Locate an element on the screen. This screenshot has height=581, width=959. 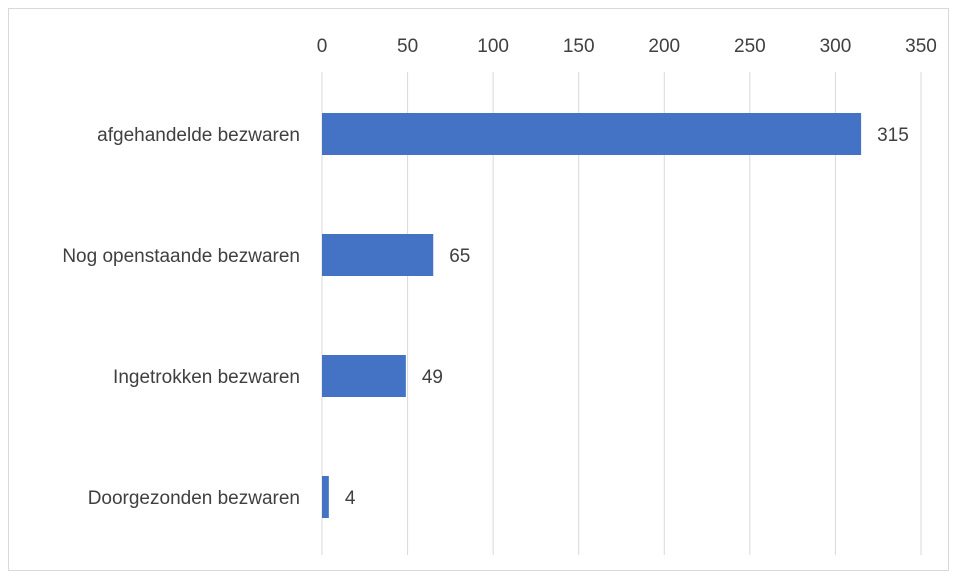
x-axis-tick-labels: 0 50 100 150 200 250 300 350 is located at coordinates (627, 46).